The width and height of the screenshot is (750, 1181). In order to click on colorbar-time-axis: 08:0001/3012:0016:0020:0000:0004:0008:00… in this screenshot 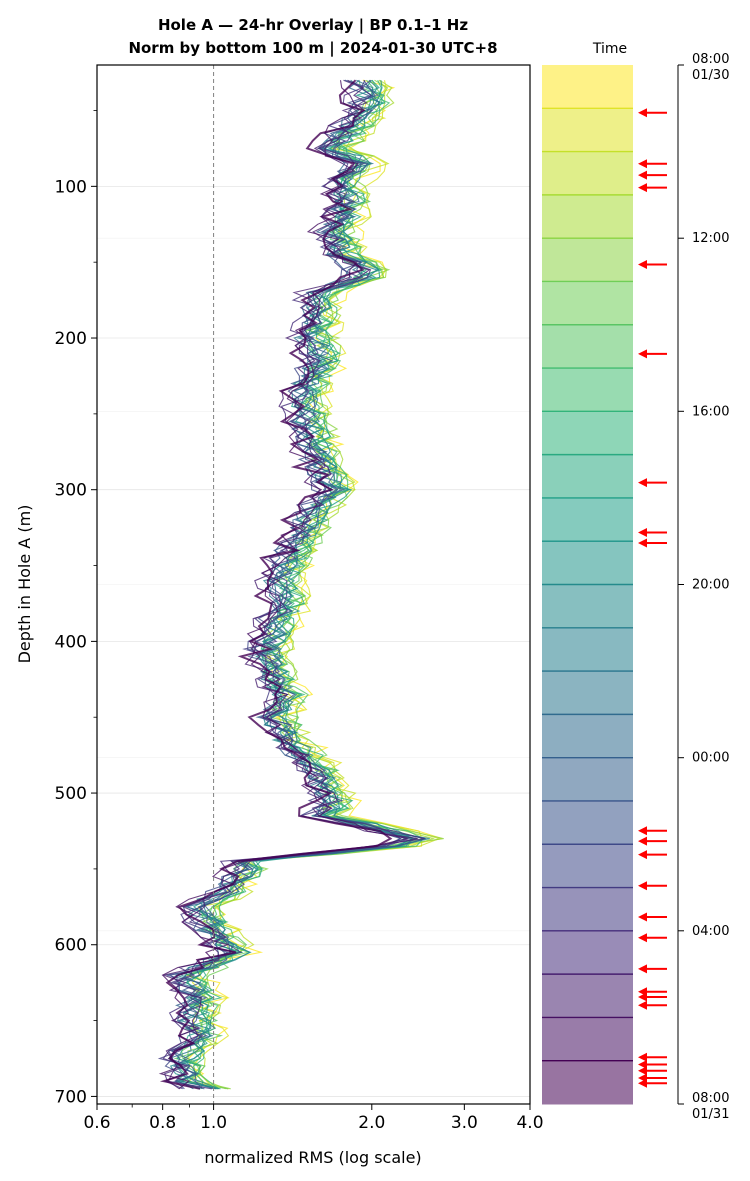, I will do `click(703, 587)`.